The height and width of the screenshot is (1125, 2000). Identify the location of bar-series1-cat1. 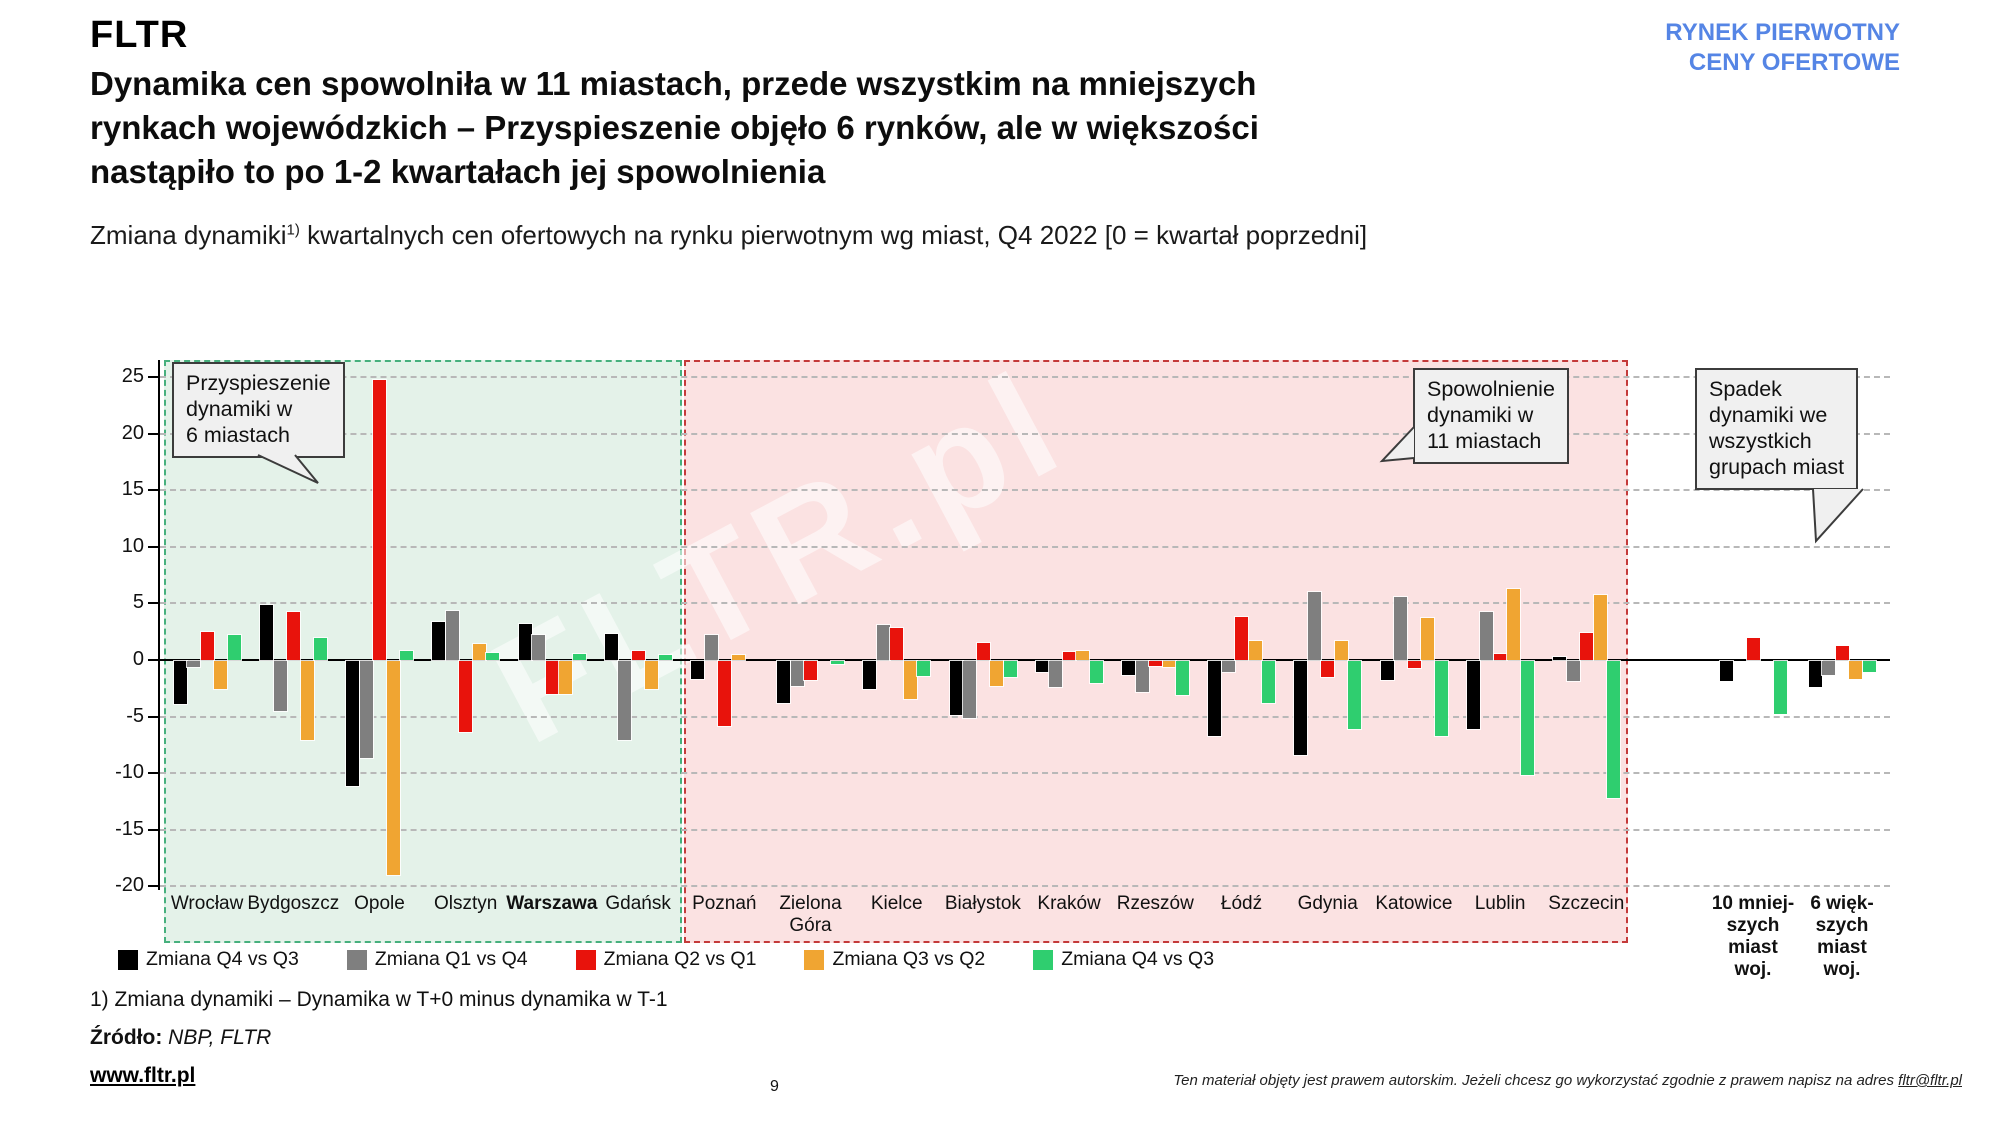
(280, 686).